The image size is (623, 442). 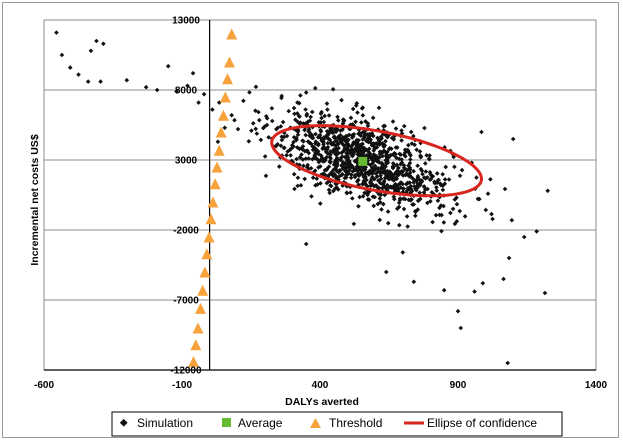 I want to click on x-tick-label: 400, so click(x=320, y=385).